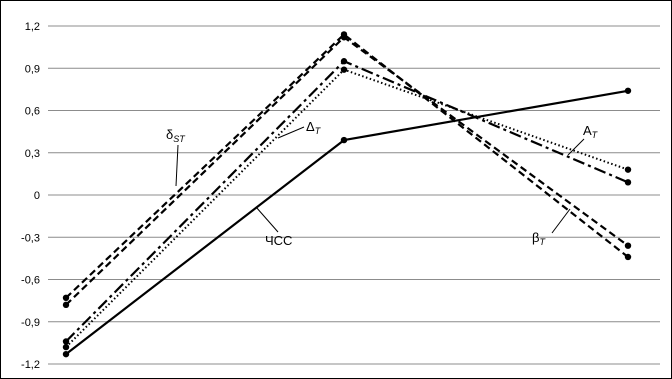 This screenshot has height=379, width=672. What do you see at coordinates (32, 69) in the screenshot?
I see `y-tick-label: 0,9` at bounding box center [32, 69].